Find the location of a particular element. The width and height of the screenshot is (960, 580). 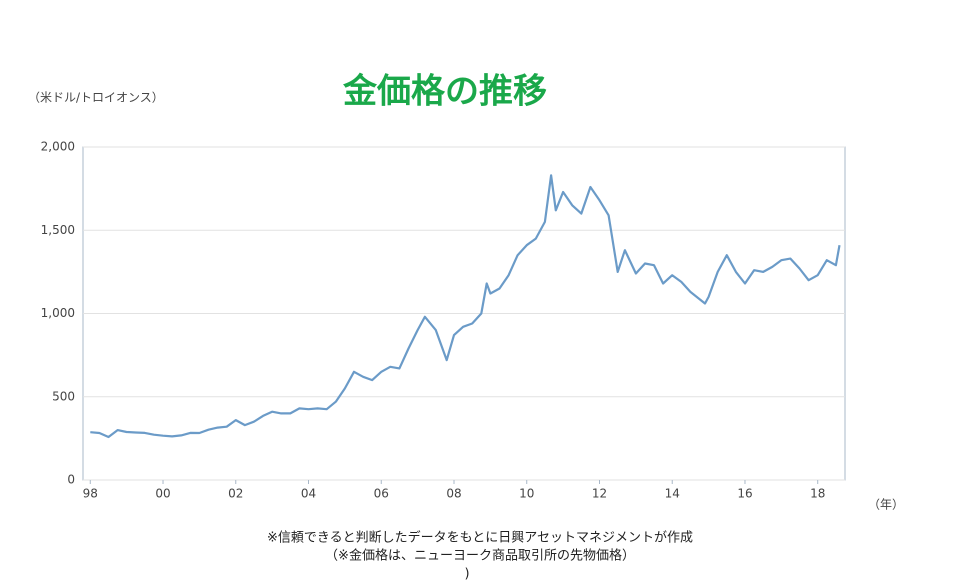

x-tick-label: 06 is located at coordinates (381, 494).